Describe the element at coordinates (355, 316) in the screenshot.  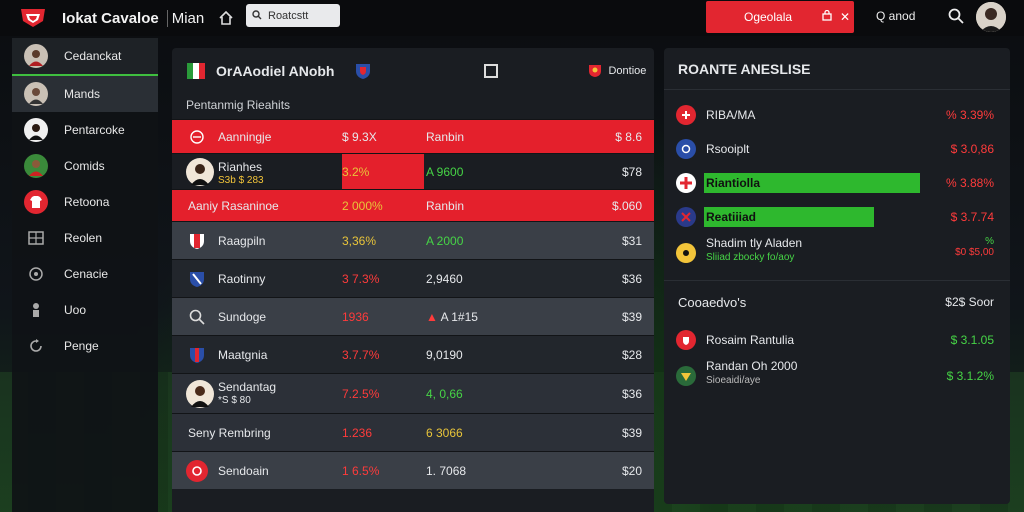
I see `row-value-1: 1936` at that location.